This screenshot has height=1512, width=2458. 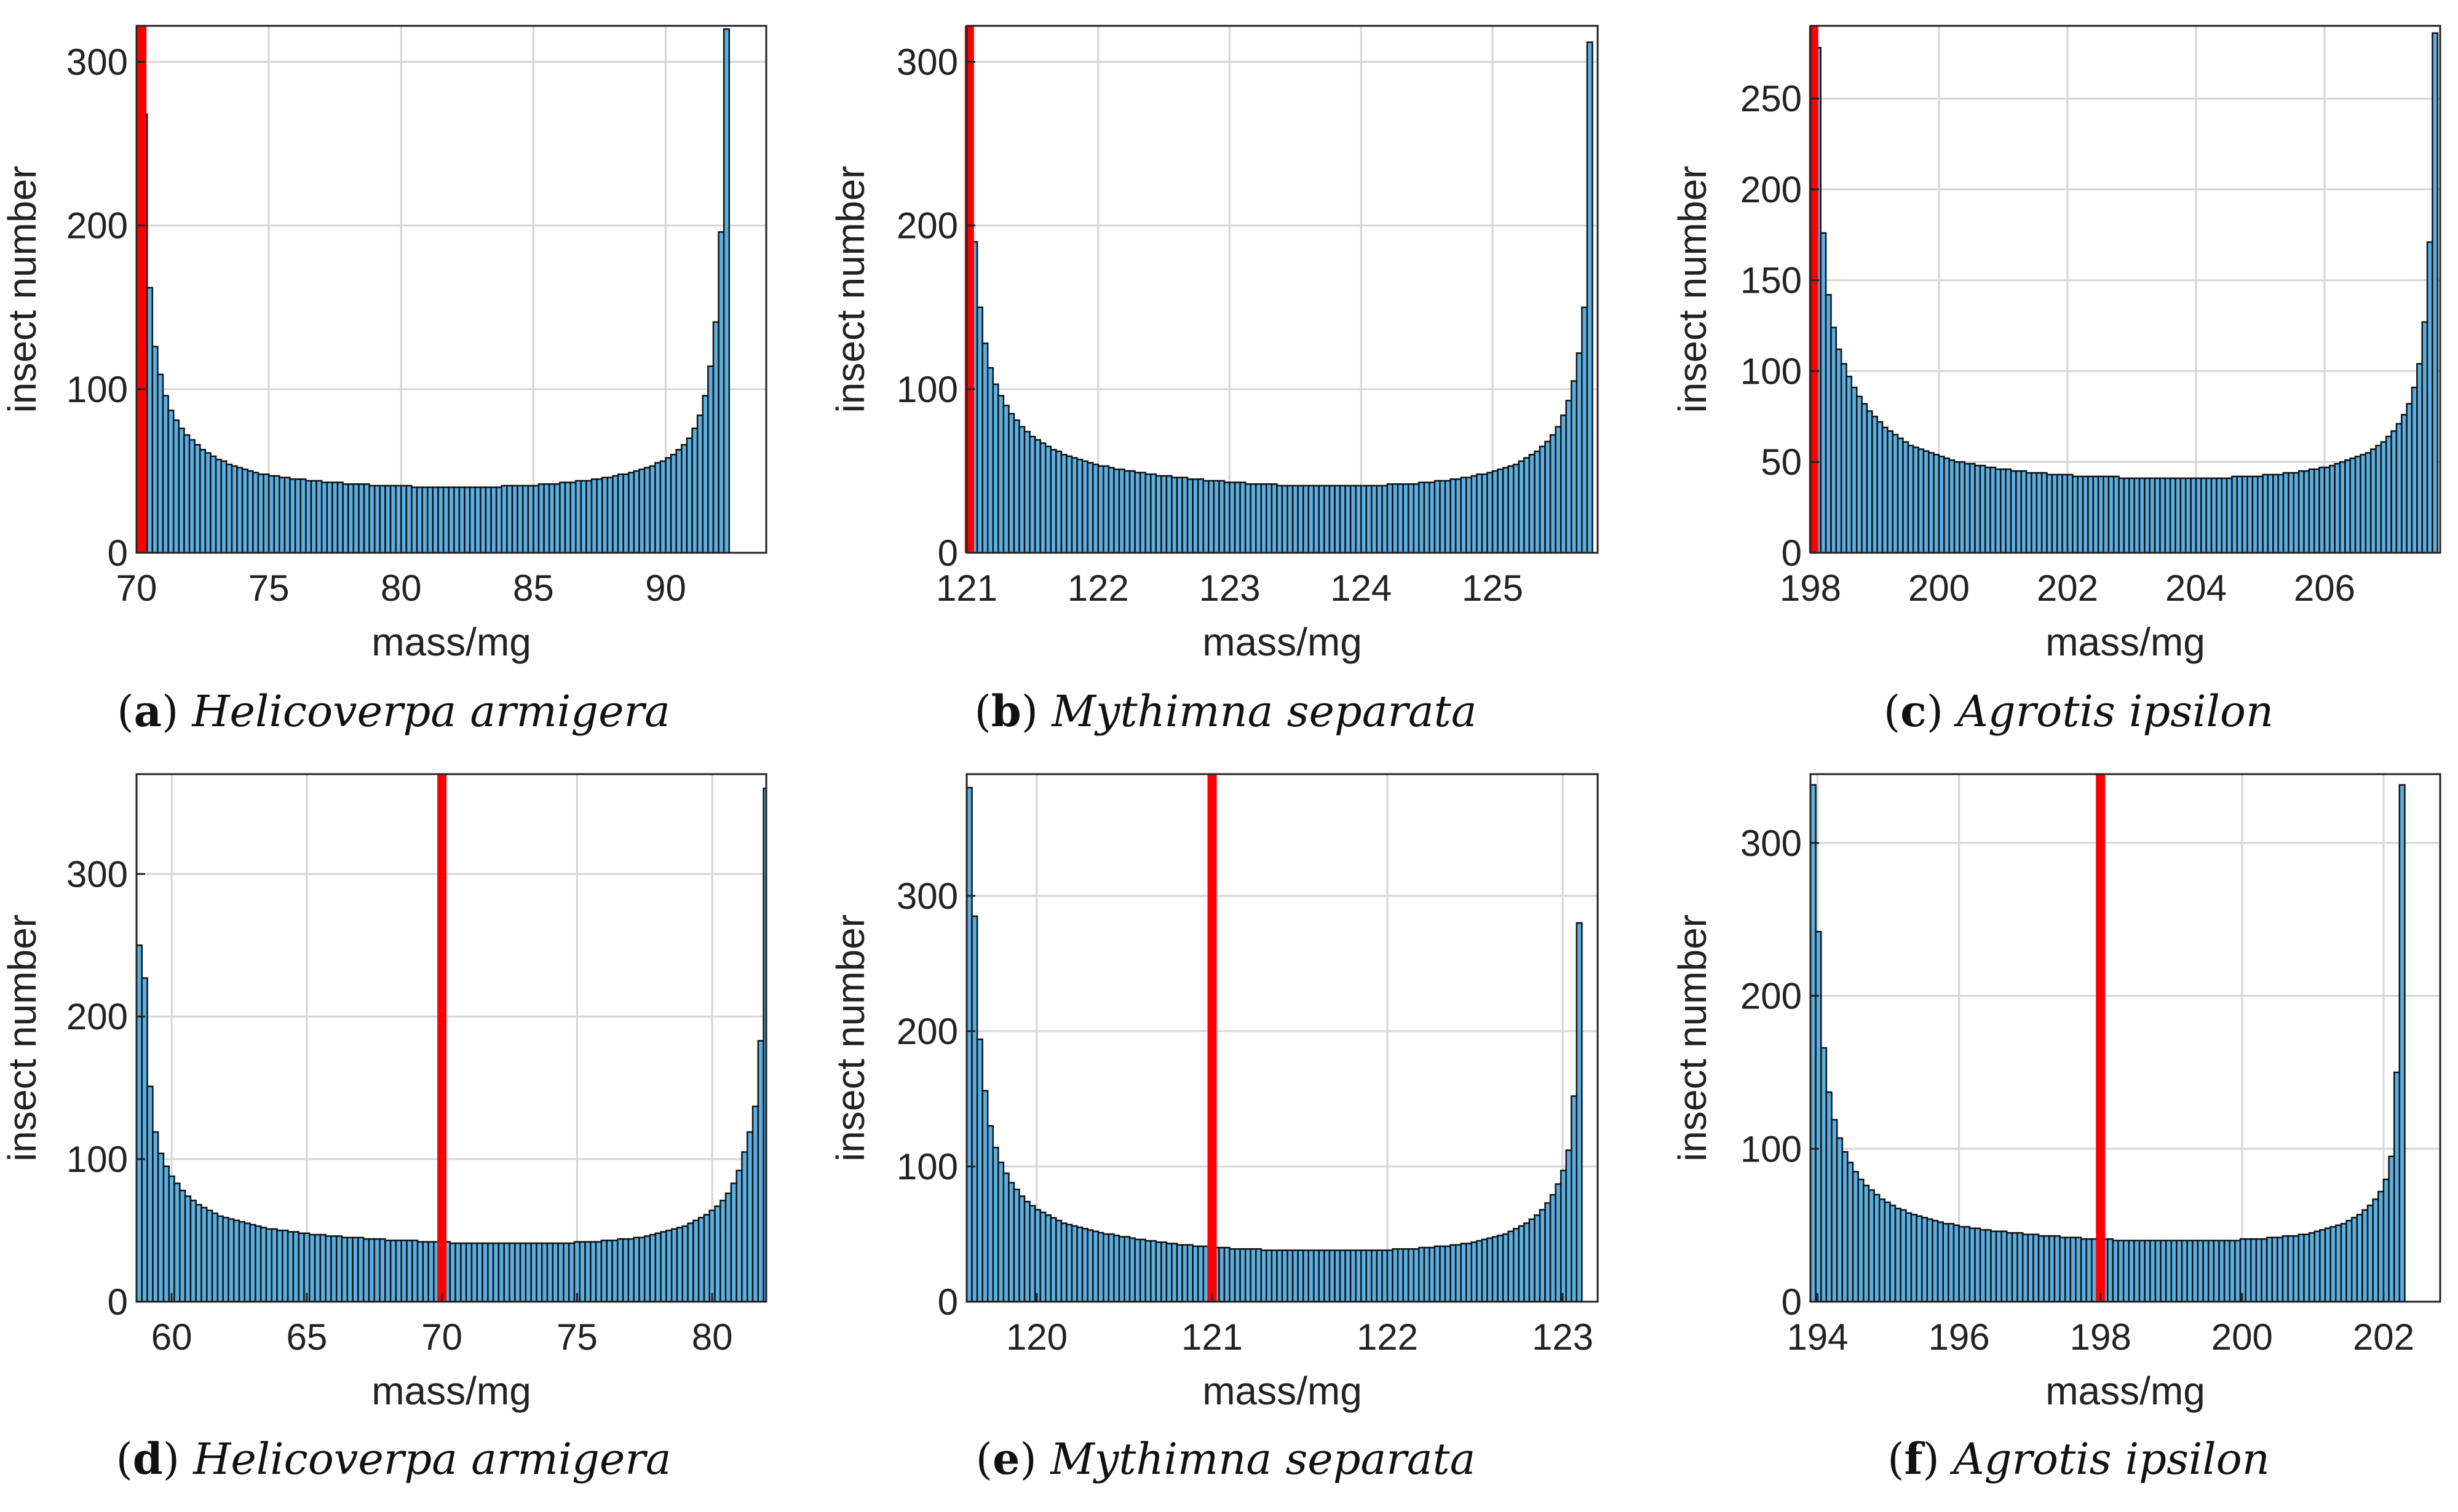 I want to click on x-tick-label: 121, so click(x=966, y=589).